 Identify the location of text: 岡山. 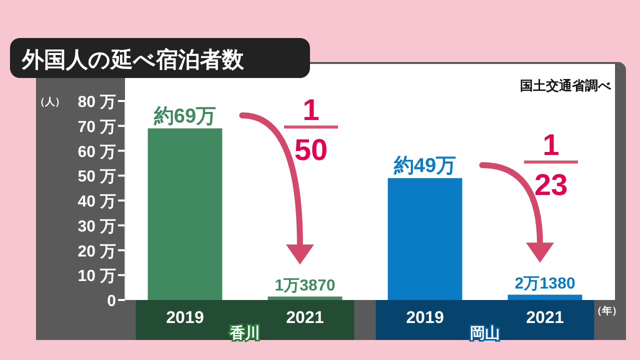
(485, 333).